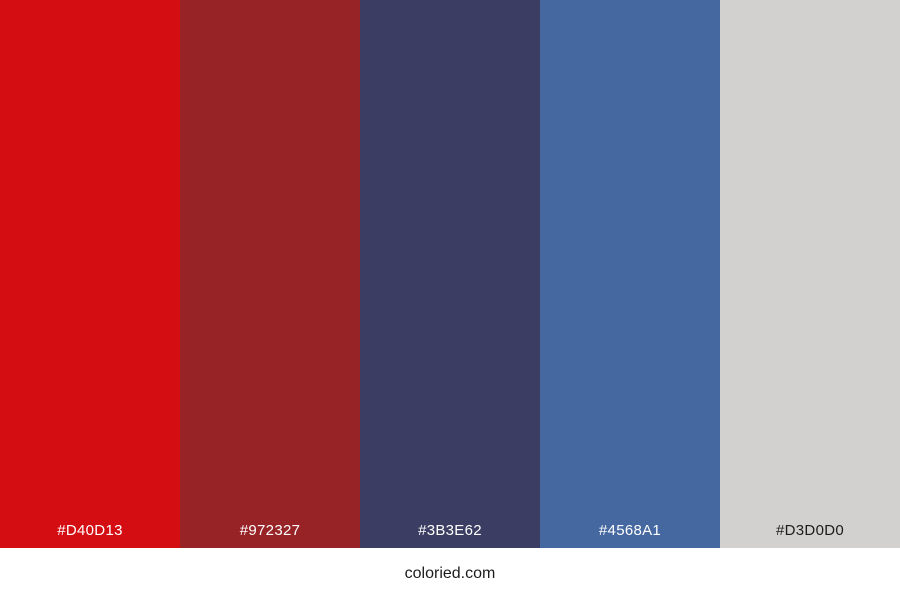 The image size is (900, 600). What do you see at coordinates (270, 530) in the screenshot?
I see `hex-label: #972327` at bounding box center [270, 530].